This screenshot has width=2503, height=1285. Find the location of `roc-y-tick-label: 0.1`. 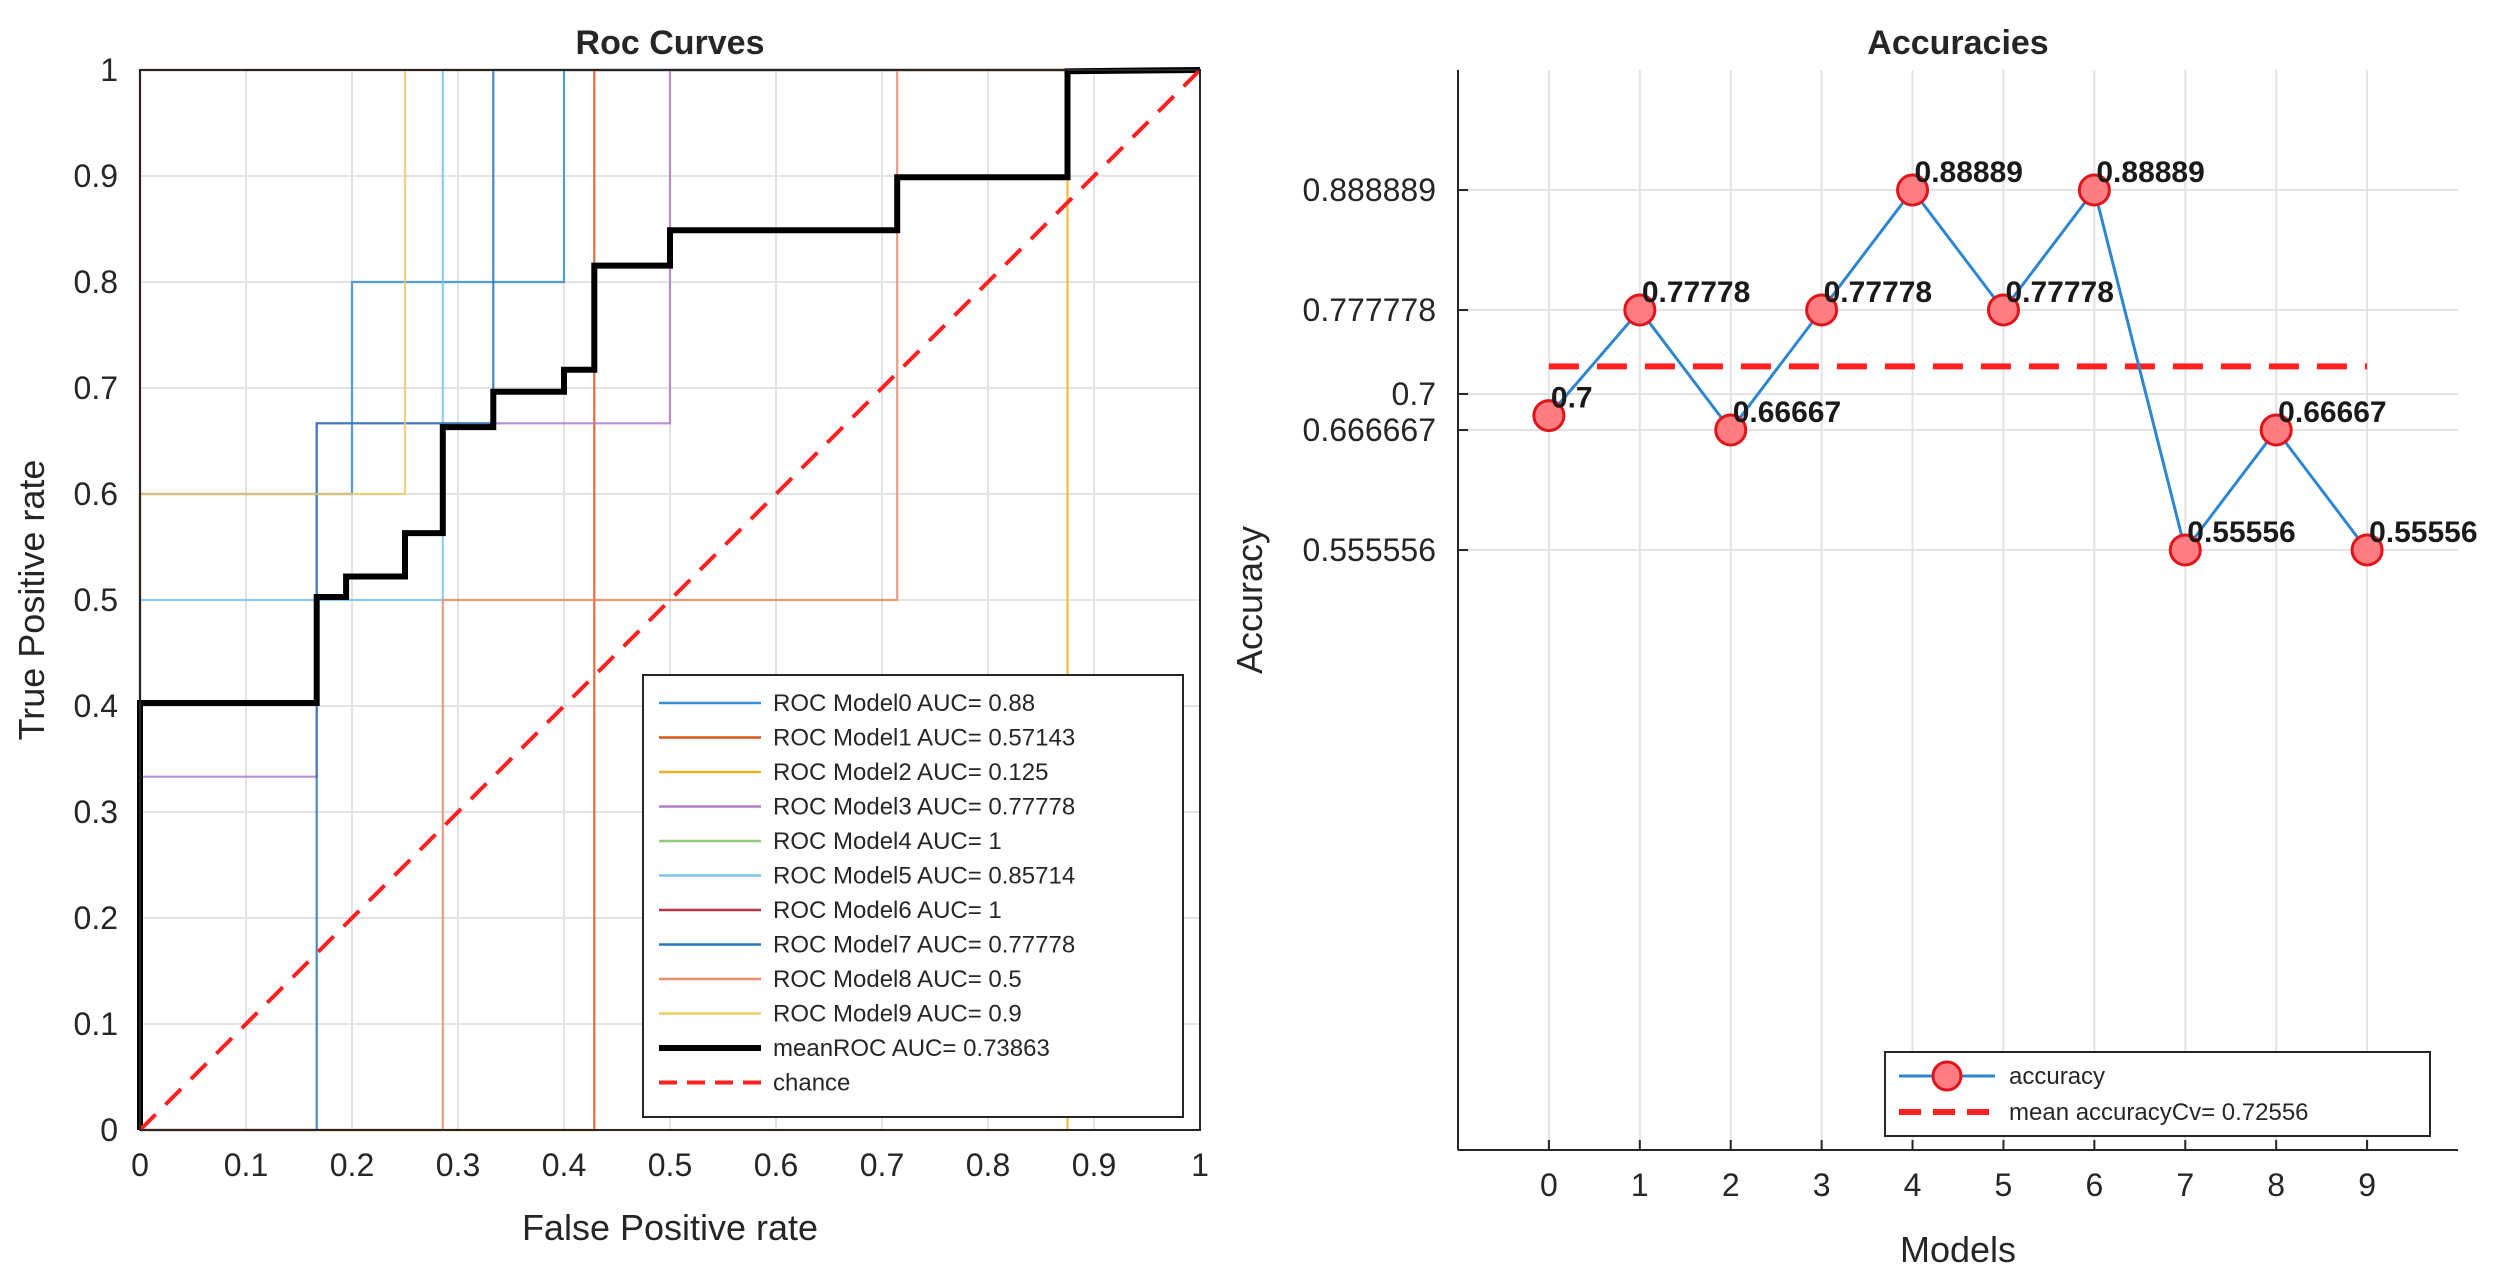

roc-y-tick-label: 0.1 is located at coordinates (96, 1024).